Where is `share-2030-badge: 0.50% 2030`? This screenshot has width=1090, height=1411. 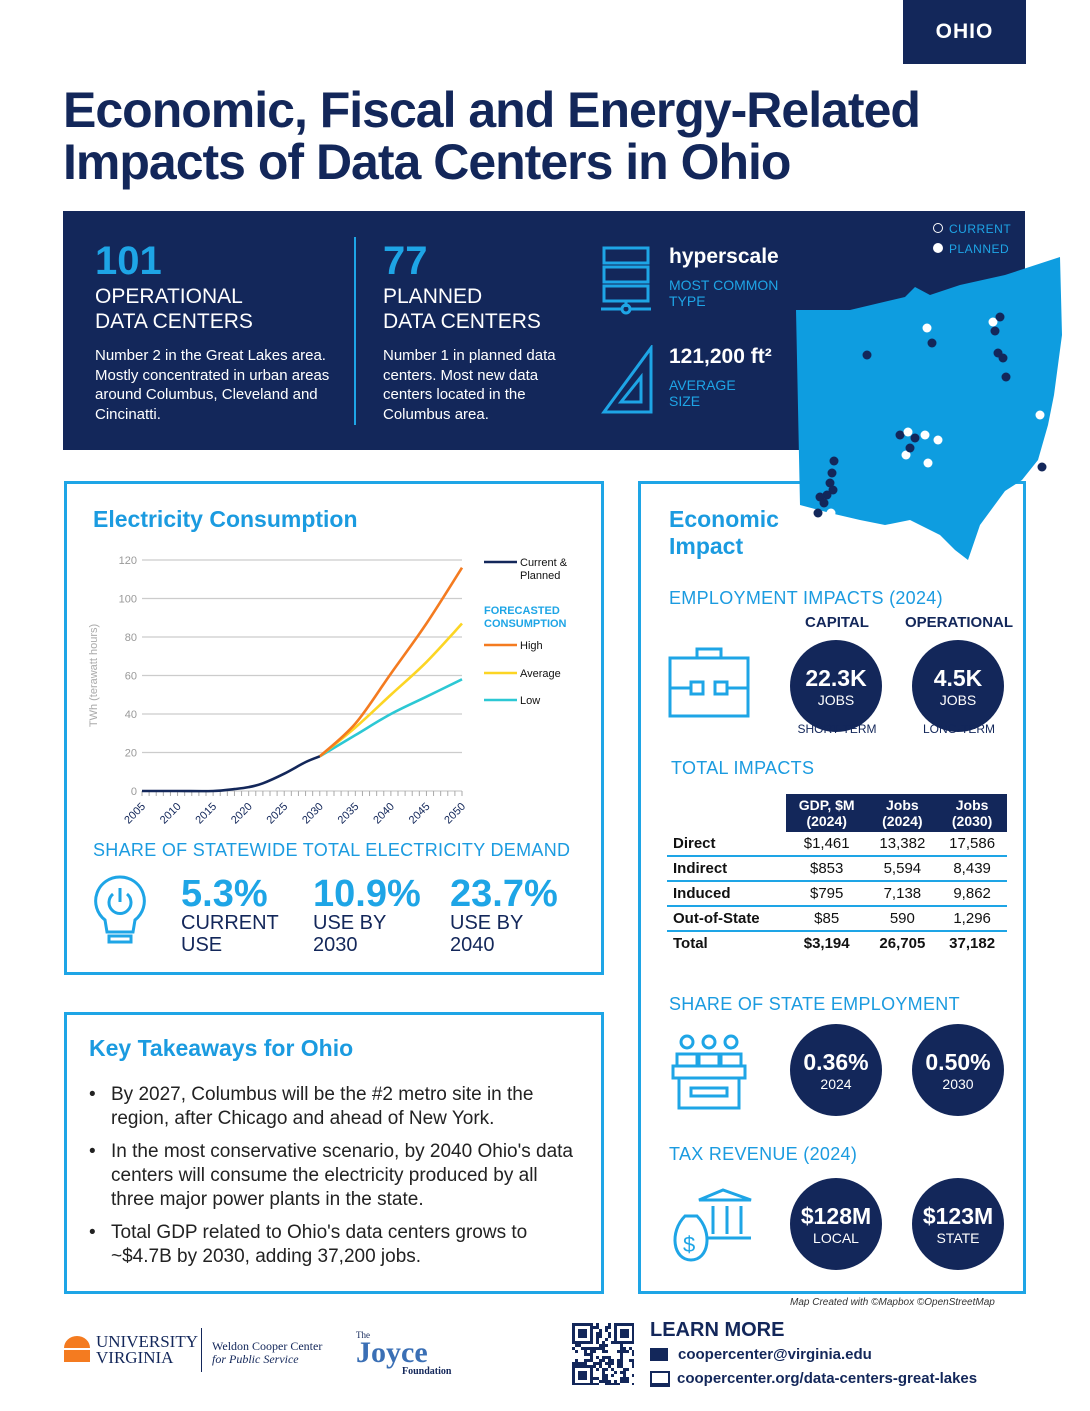
share-2030-badge: 0.50% 2030 is located at coordinates (958, 1070).